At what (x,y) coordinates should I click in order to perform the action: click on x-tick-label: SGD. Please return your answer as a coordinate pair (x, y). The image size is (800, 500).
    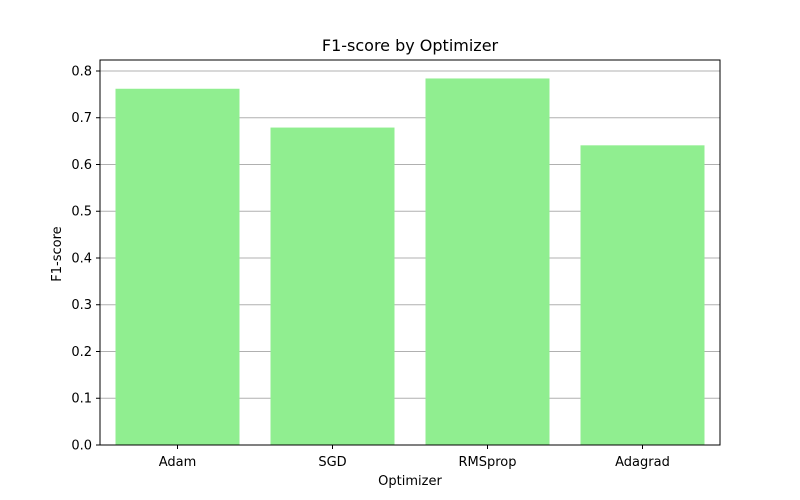
    Looking at the image, I should click on (332, 462).